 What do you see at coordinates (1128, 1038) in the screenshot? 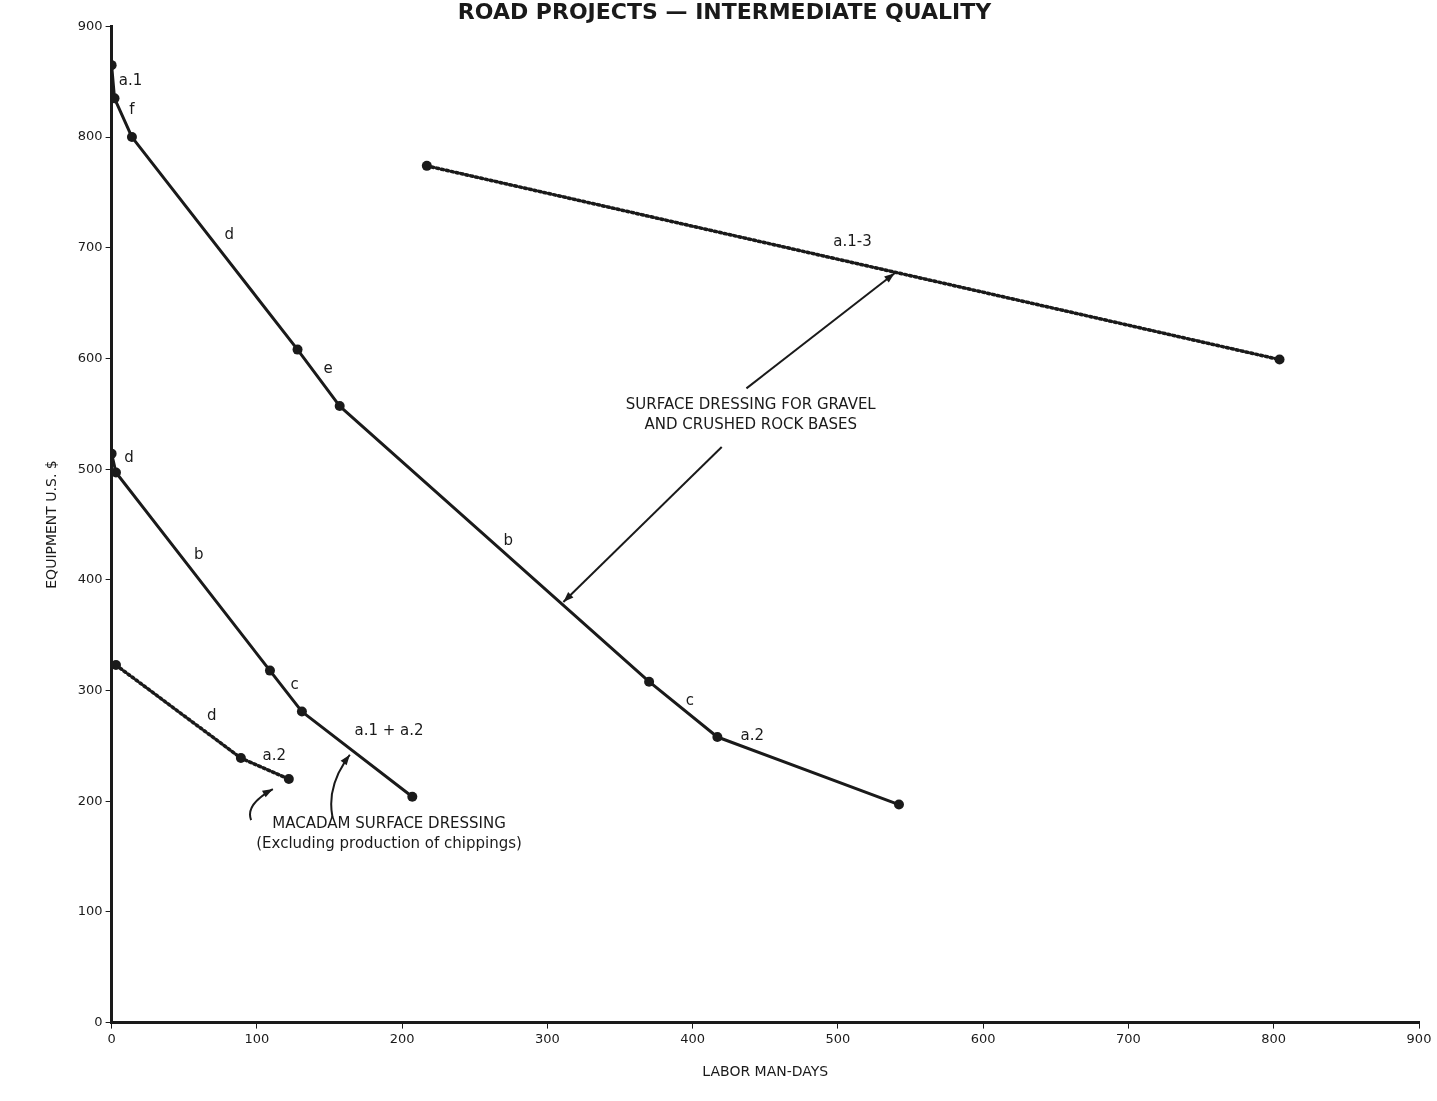
I see `x-tick-label: 700` at bounding box center [1128, 1038].